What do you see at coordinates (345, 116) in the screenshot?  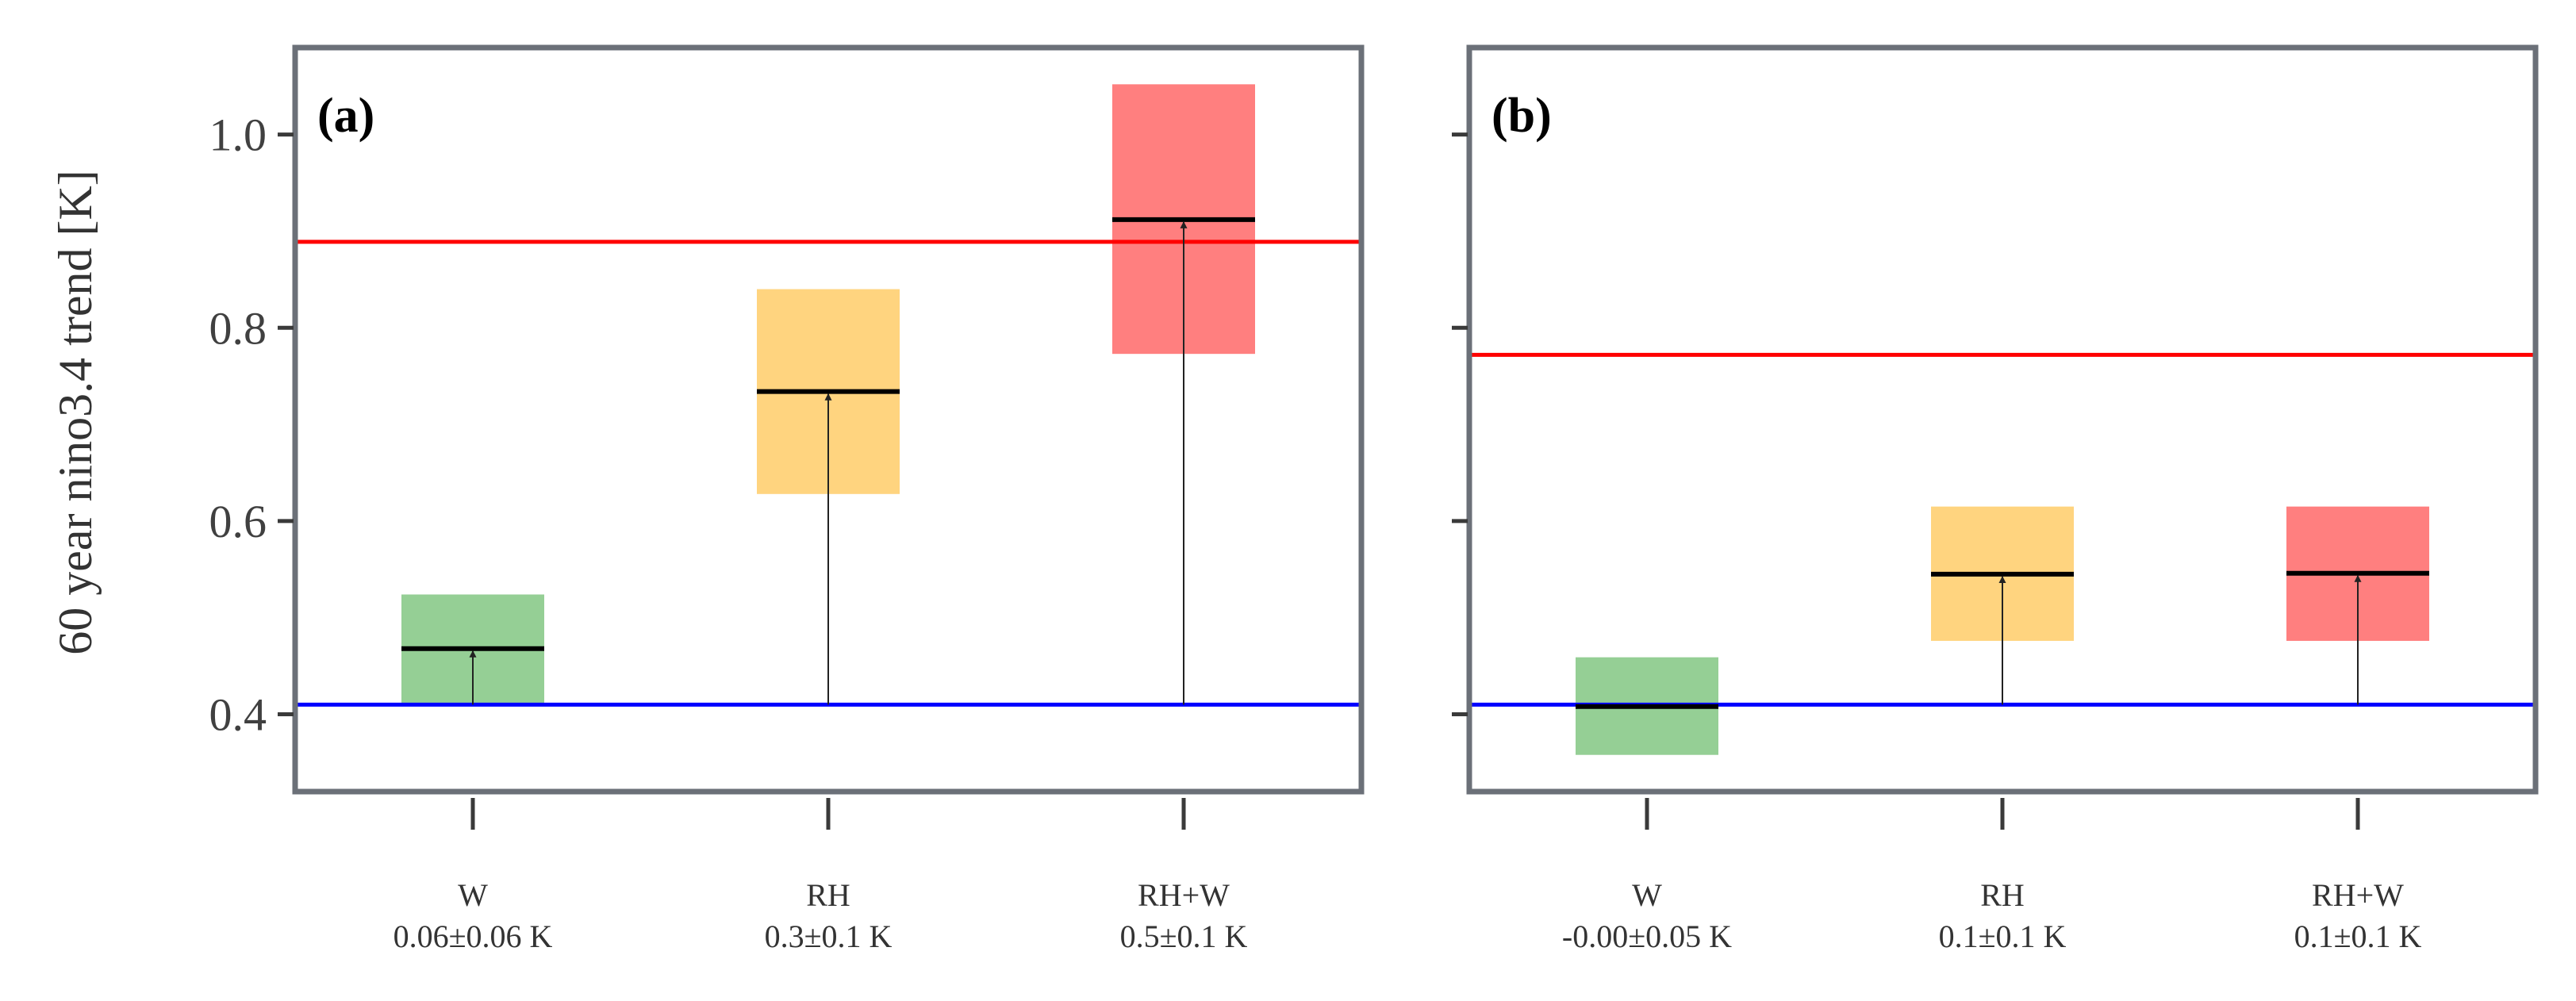 I see `panel-label-a: (a)` at bounding box center [345, 116].